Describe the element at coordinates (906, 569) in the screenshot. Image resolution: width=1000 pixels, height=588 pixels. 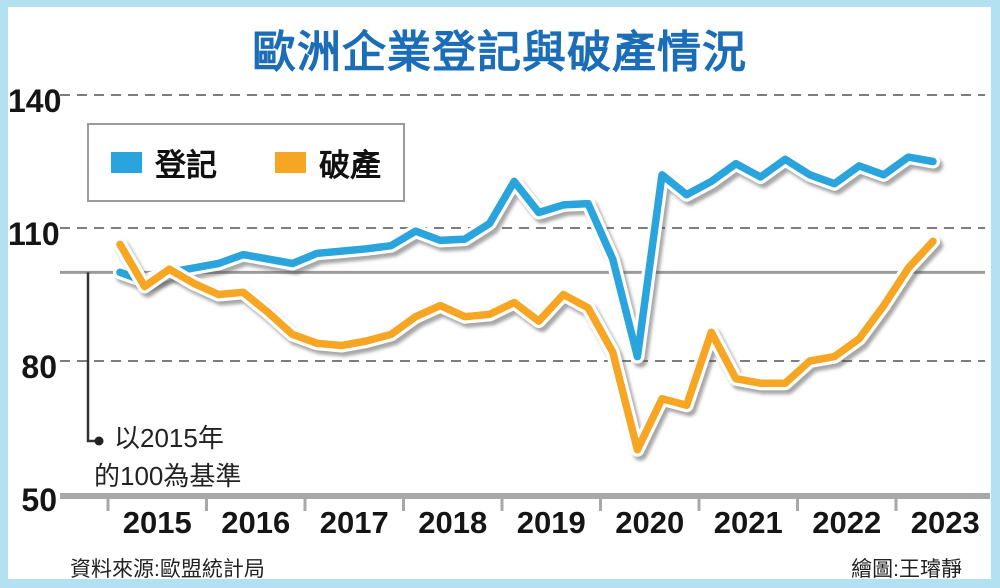
I see `illustrator-credit: 繪圖:王璿靜` at that location.